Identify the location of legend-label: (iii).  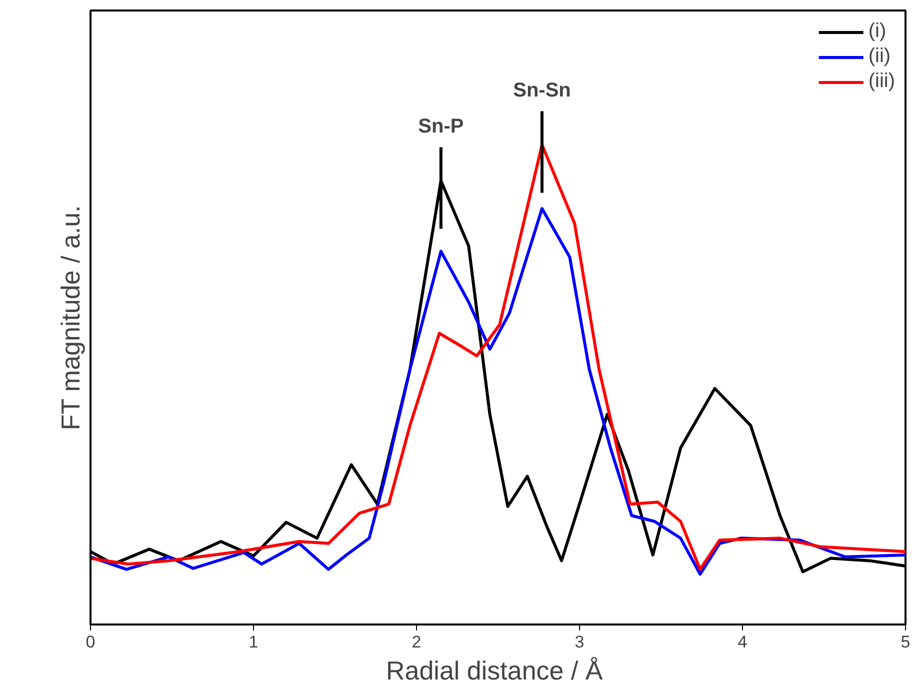
(881, 81).